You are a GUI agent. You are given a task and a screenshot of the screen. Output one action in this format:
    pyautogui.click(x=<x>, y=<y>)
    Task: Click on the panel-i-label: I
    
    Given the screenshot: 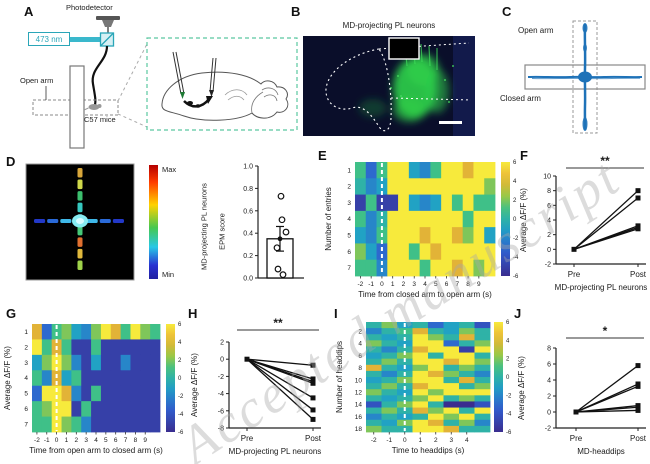 What is the action you would take?
    pyautogui.click(x=336, y=313)
    